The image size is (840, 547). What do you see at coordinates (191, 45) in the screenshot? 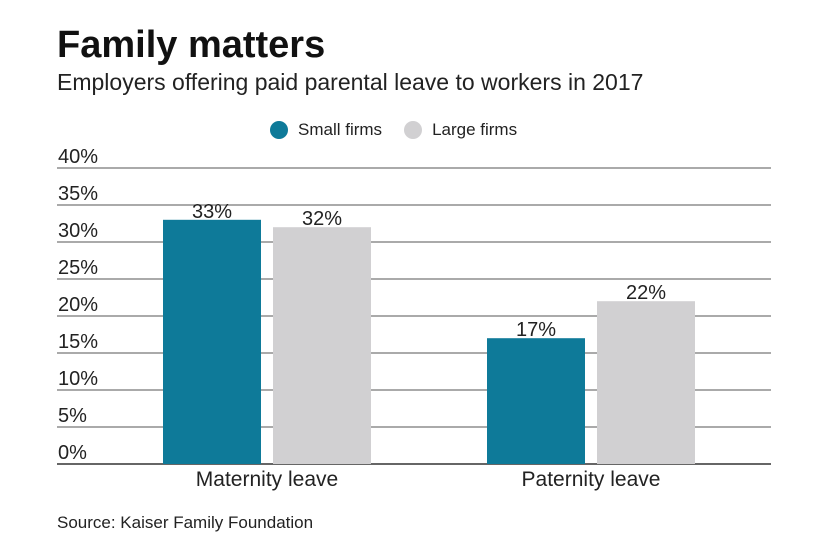
I see `chart-title: Family matters` at bounding box center [191, 45].